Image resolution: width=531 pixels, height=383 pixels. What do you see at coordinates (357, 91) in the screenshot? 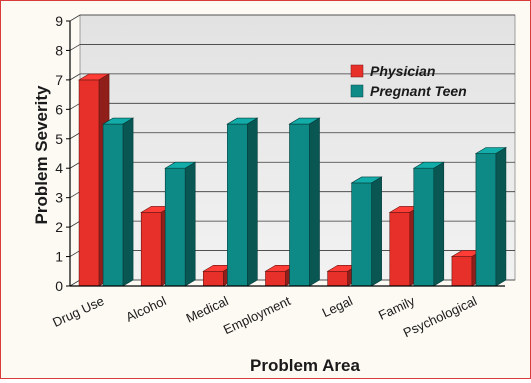
I see `legend-swatch-pregnant-teen` at bounding box center [357, 91].